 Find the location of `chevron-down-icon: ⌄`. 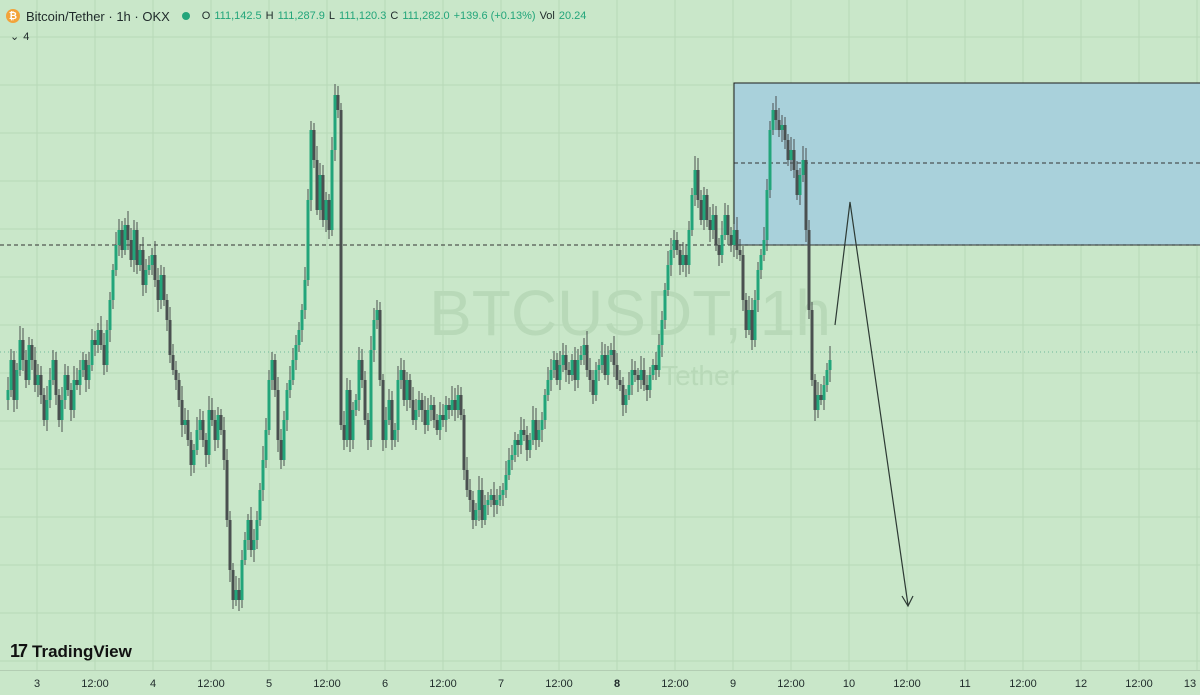

chevron-down-icon: ⌄ is located at coordinates (15, 37).